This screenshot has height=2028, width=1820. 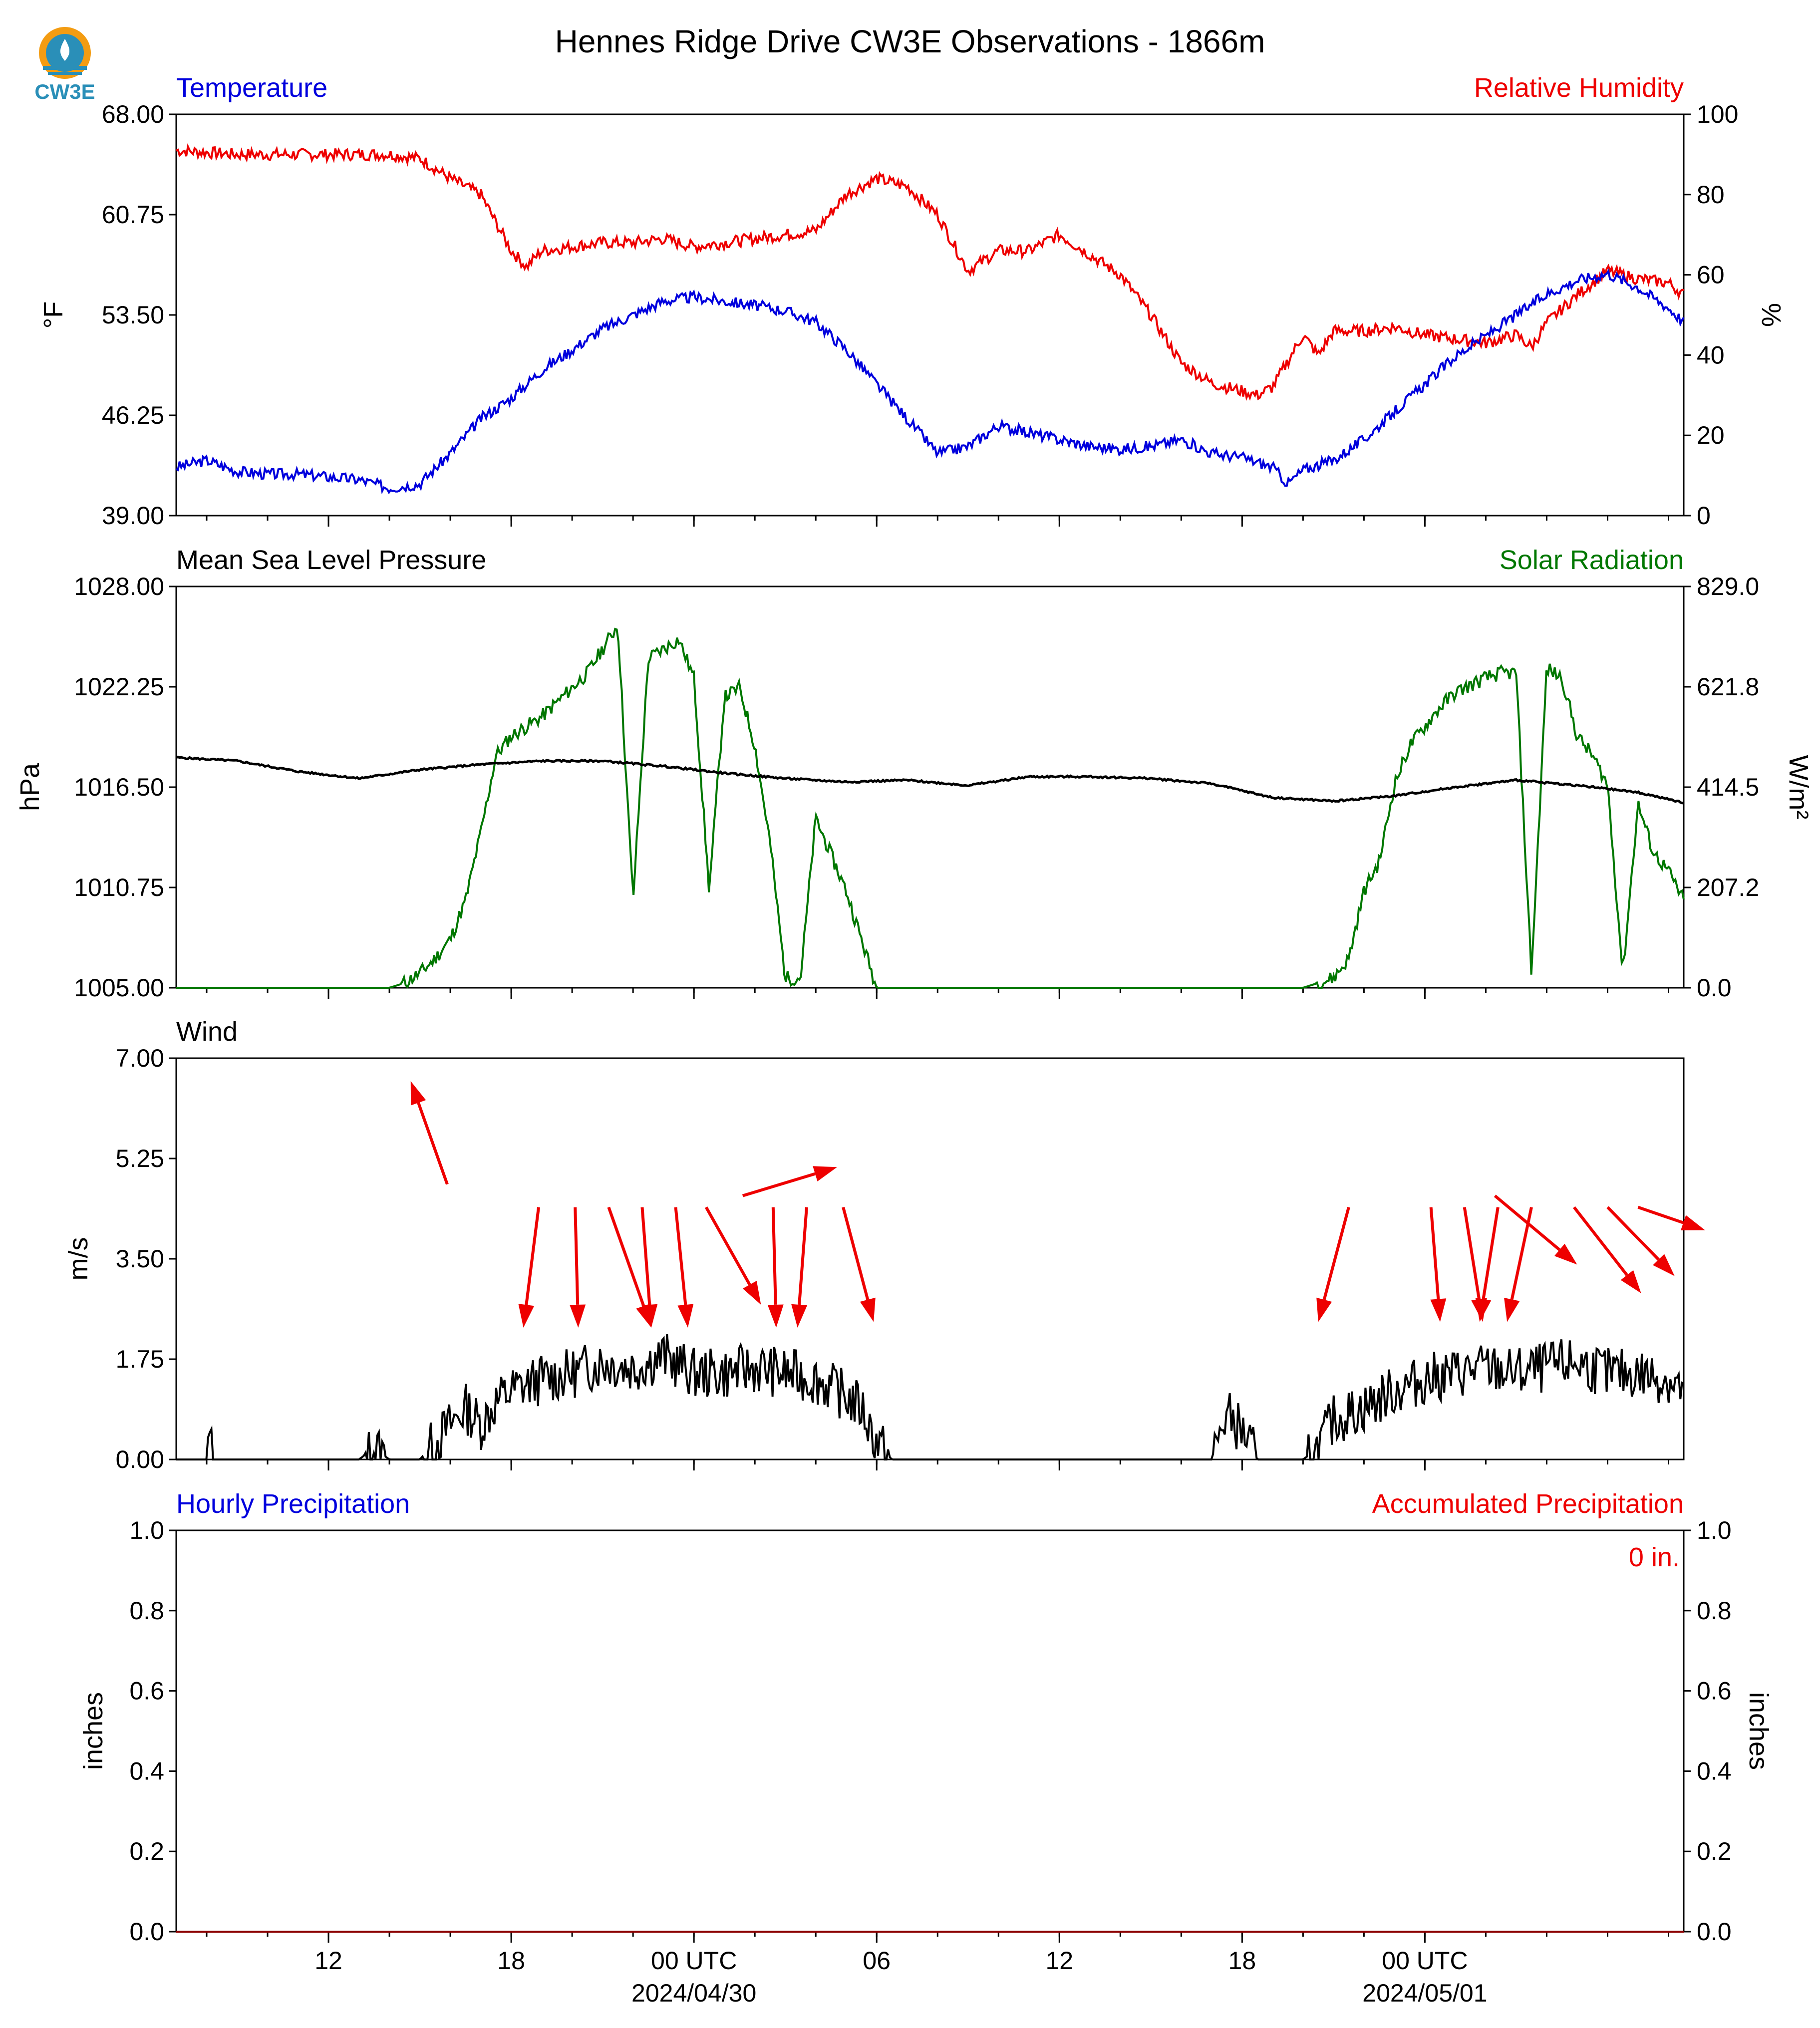 What do you see at coordinates (133, 315) in the screenshot?
I see `y-tick-label: 53.50` at bounding box center [133, 315].